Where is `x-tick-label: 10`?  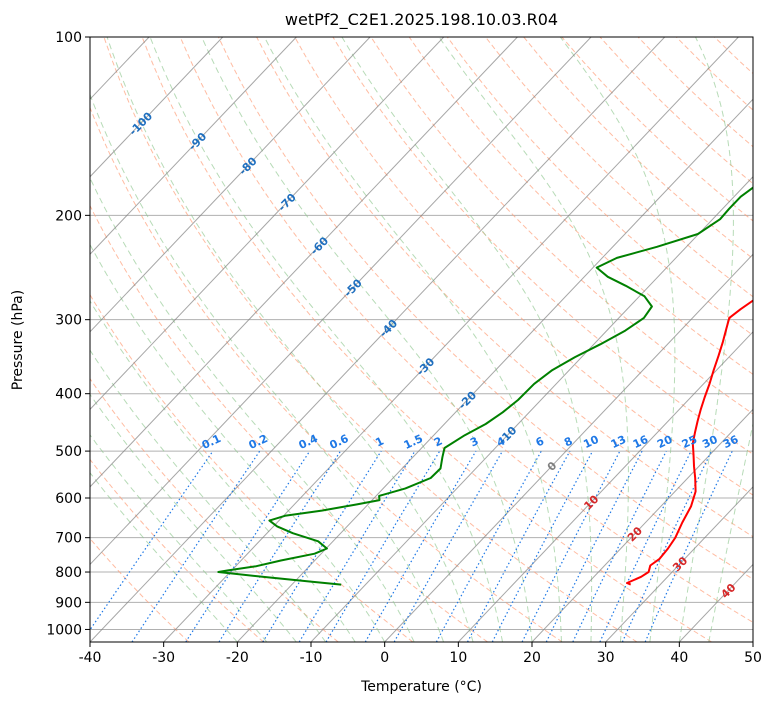 x-tick-label: 10 is located at coordinates (458, 658).